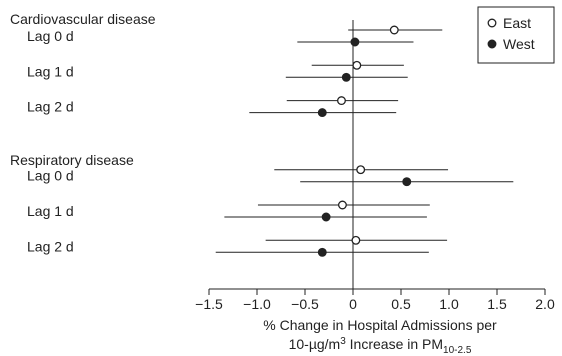 The height and width of the screenshot is (356, 562). What do you see at coordinates (315, 344) in the screenshot?
I see `x-axis-title-main: 10-µg/m` at bounding box center [315, 344].